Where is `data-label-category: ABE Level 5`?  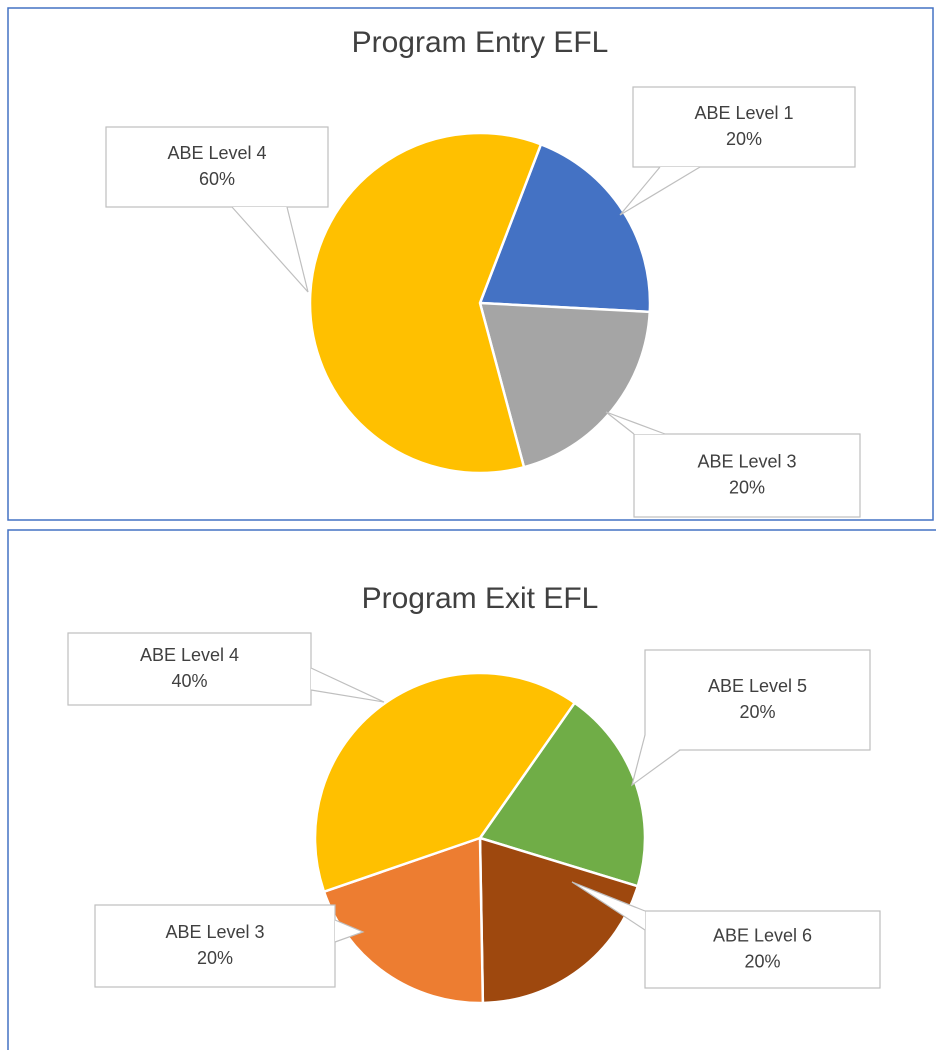
data-label-category: ABE Level 5 is located at coordinates (757, 686).